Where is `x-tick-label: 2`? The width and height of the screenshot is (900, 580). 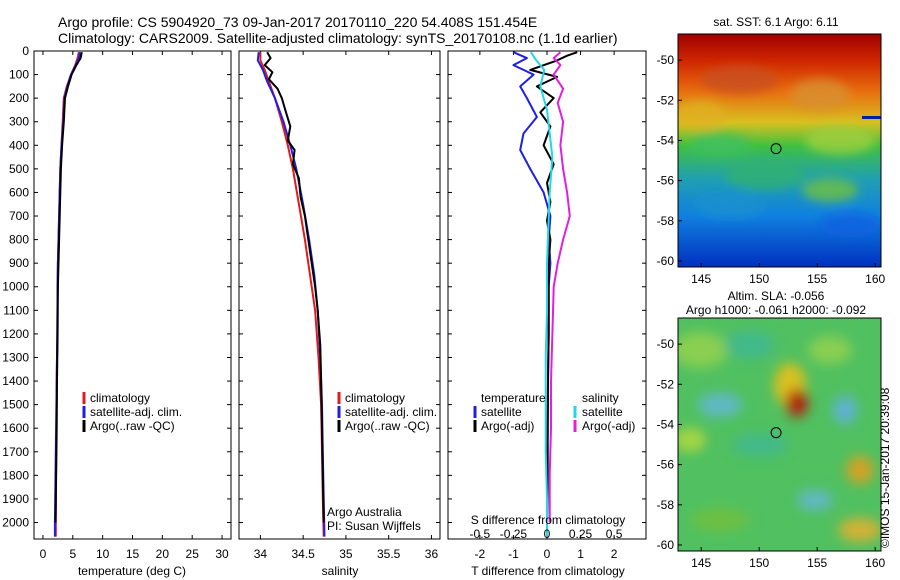
x-tick-label: 2 is located at coordinates (614, 554).